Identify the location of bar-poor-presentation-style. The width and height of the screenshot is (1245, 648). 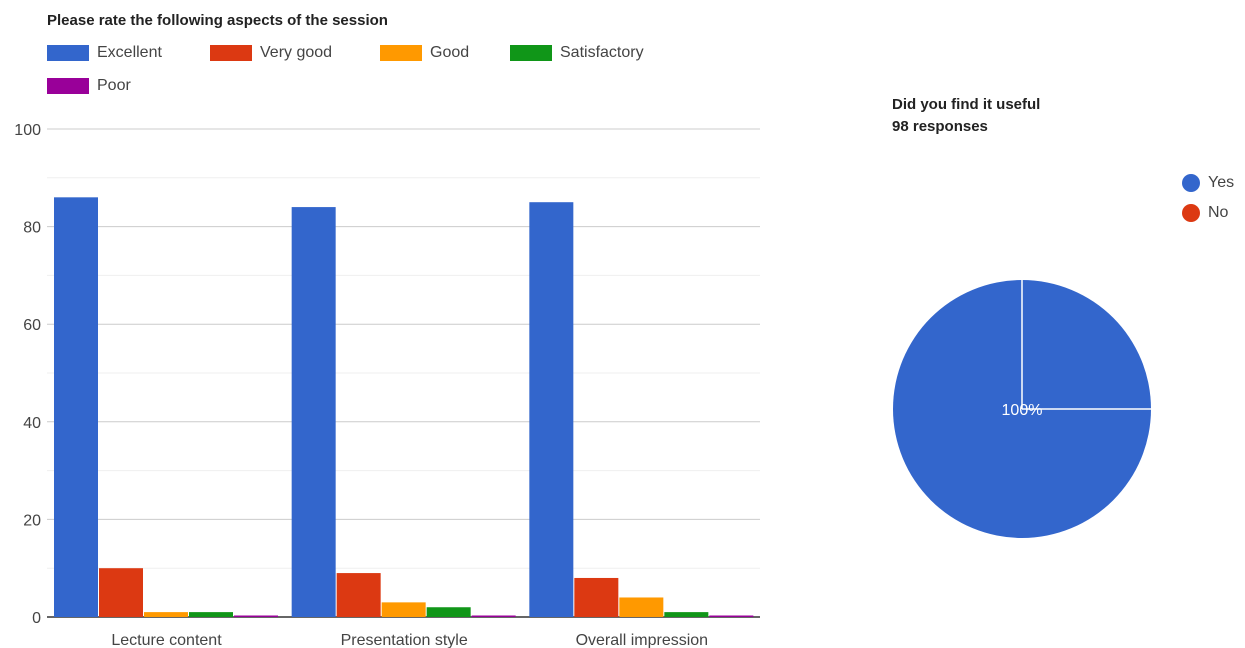
(493, 616).